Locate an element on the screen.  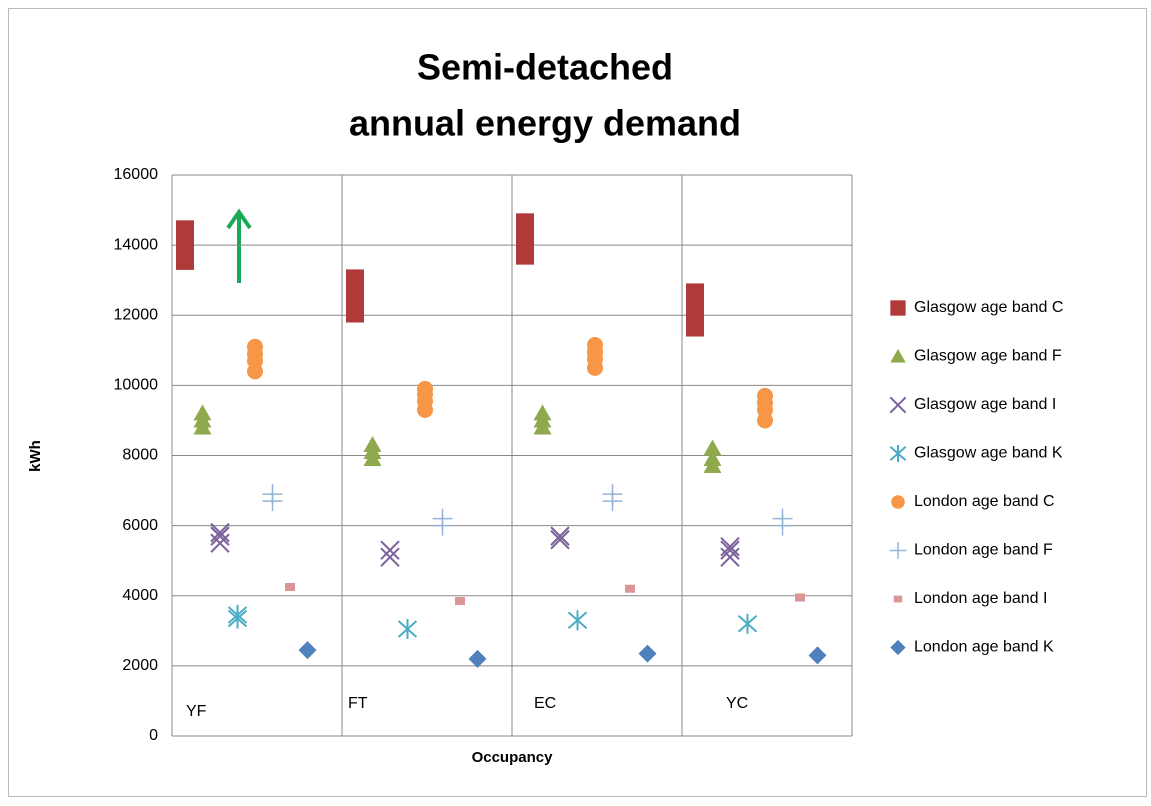
y-axis-title: kWh is located at coordinates (35, 456).